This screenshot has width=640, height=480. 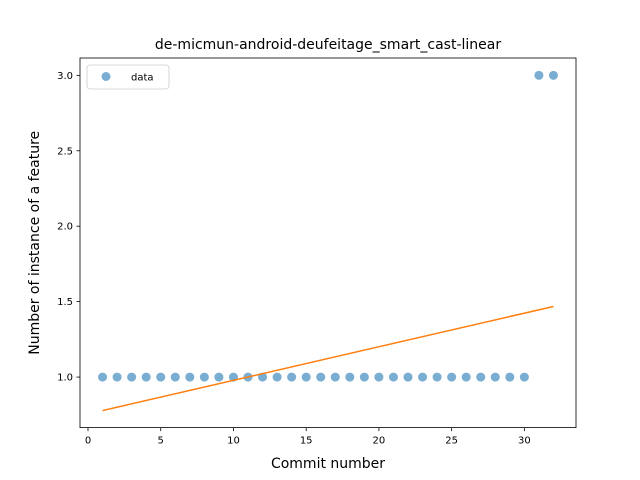 I want to click on x-tick-label: 20, so click(x=379, y=441).